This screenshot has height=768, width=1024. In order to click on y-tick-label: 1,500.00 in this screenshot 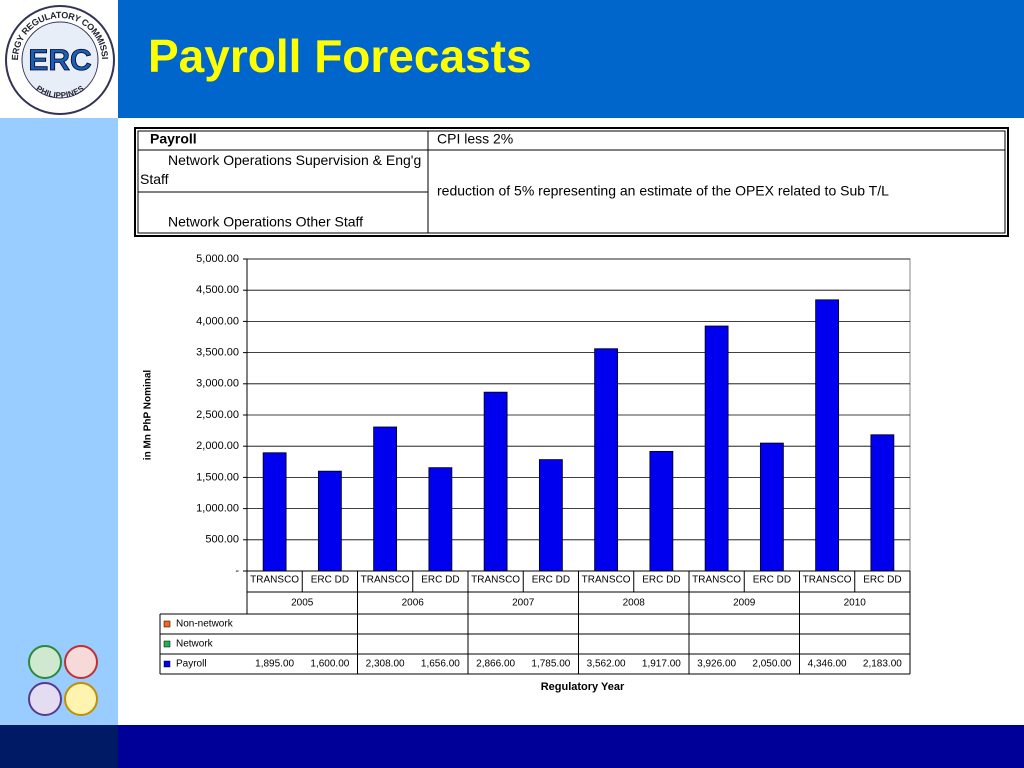, I will do `click(217, 477)`.